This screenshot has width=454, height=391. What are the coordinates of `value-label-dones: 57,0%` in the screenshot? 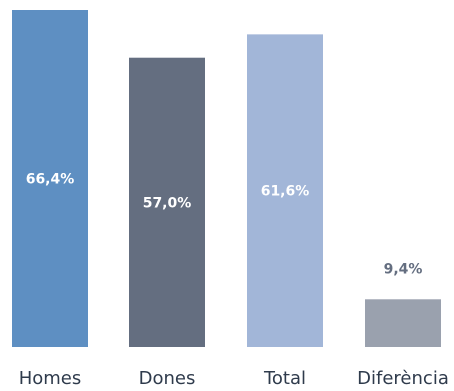 It's located at (167, 203).